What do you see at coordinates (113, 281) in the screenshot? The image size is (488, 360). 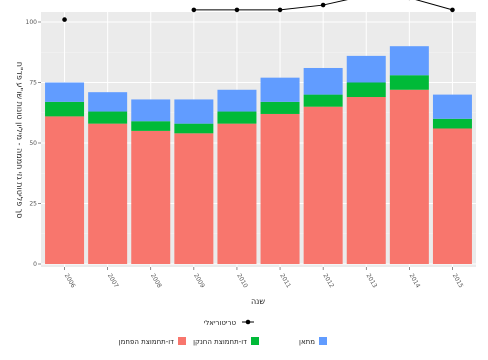 I see `x-tick-label: 2007` at bounding box center [113, 281].